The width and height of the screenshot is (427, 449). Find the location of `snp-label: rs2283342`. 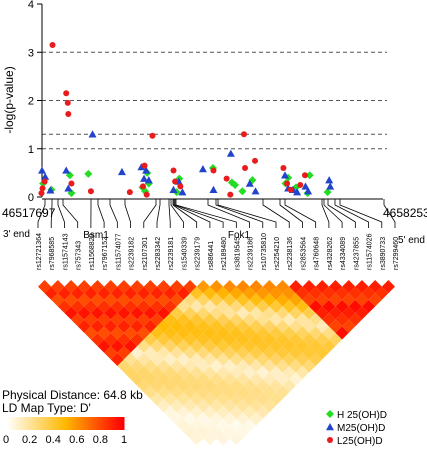

snp-label: rs2283342 is located at coordinates (158, 253).